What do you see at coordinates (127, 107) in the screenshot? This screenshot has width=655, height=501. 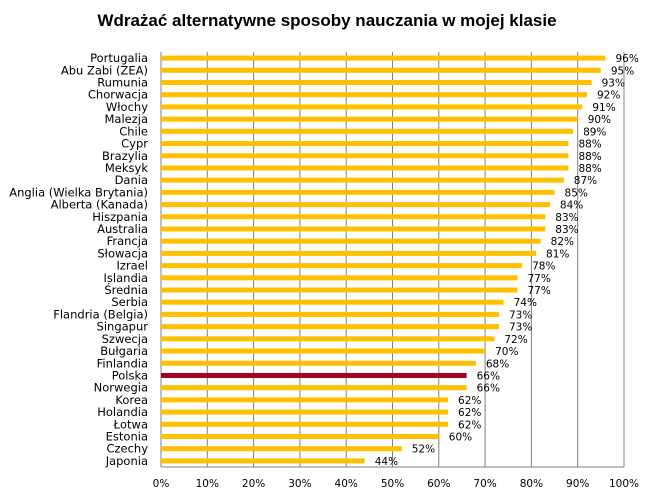 I see `category-label: Włochy` at bounding box center [127, 107].